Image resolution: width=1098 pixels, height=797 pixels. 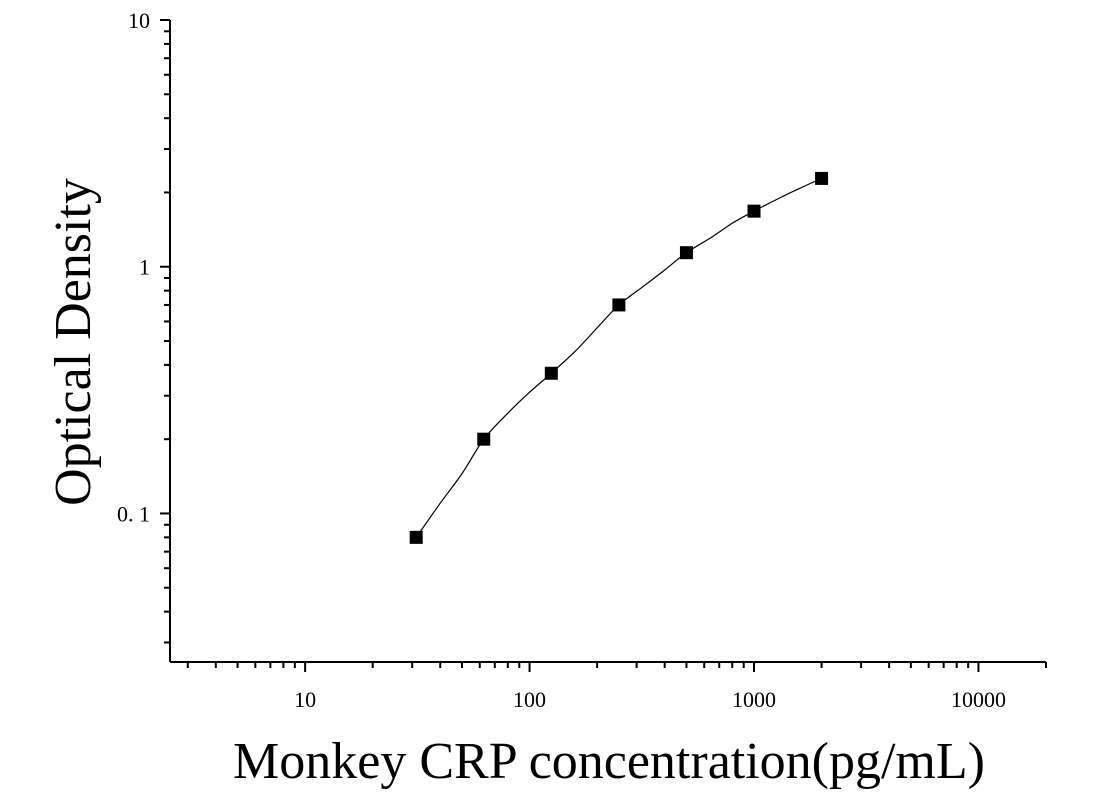 What do you see at coordinates (650, 699) in the screenshot?
I see `x-axis-tick-labels: 10 100 1000 10000` at bounding box center [650, 699].